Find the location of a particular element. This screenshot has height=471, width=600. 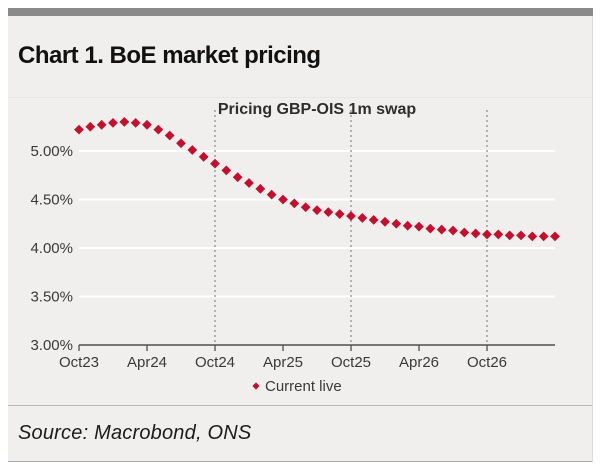

x-axis-tick-label: Apr25 is located at coordinates (283, 362).